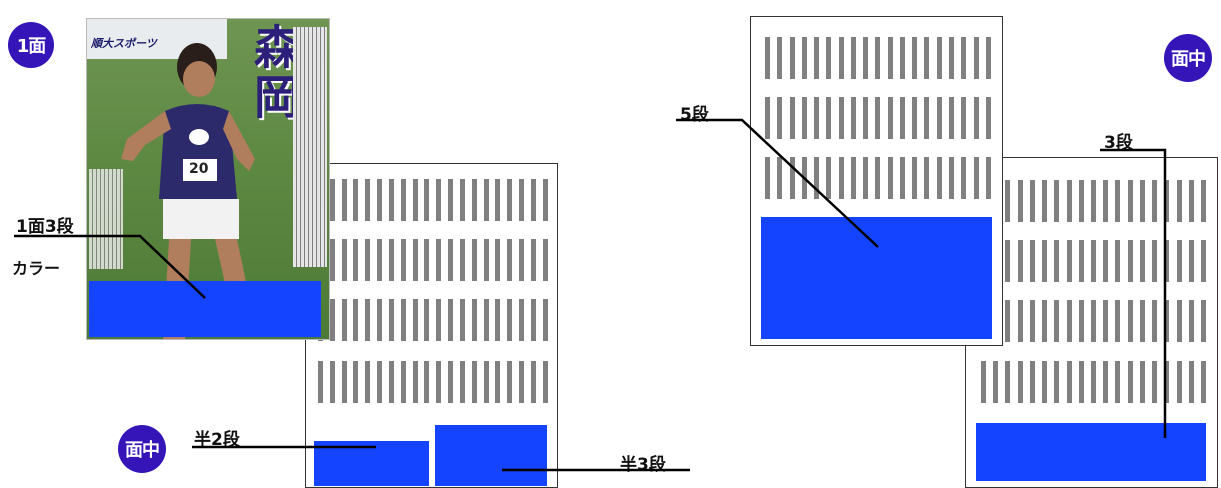 This screenshot has width=1221, height=488. I want to click on inner-page-badge-right: 面中, so click(1188, 58).